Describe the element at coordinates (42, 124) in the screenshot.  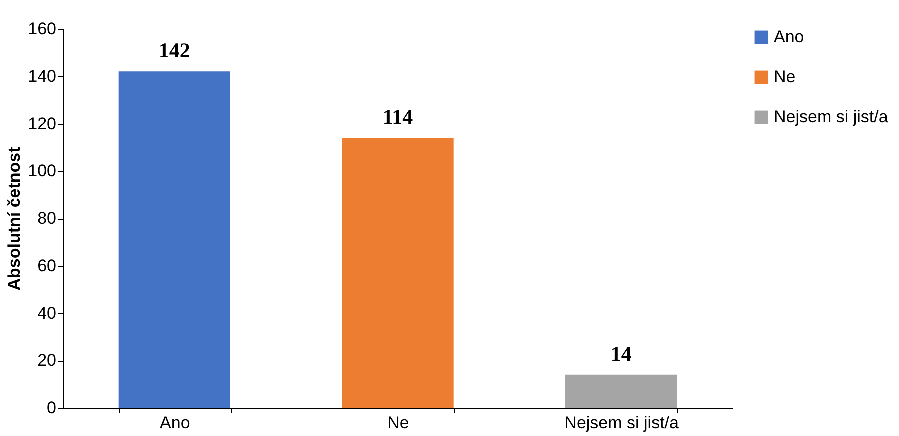
I see `y-tick-label: 120` at that location.